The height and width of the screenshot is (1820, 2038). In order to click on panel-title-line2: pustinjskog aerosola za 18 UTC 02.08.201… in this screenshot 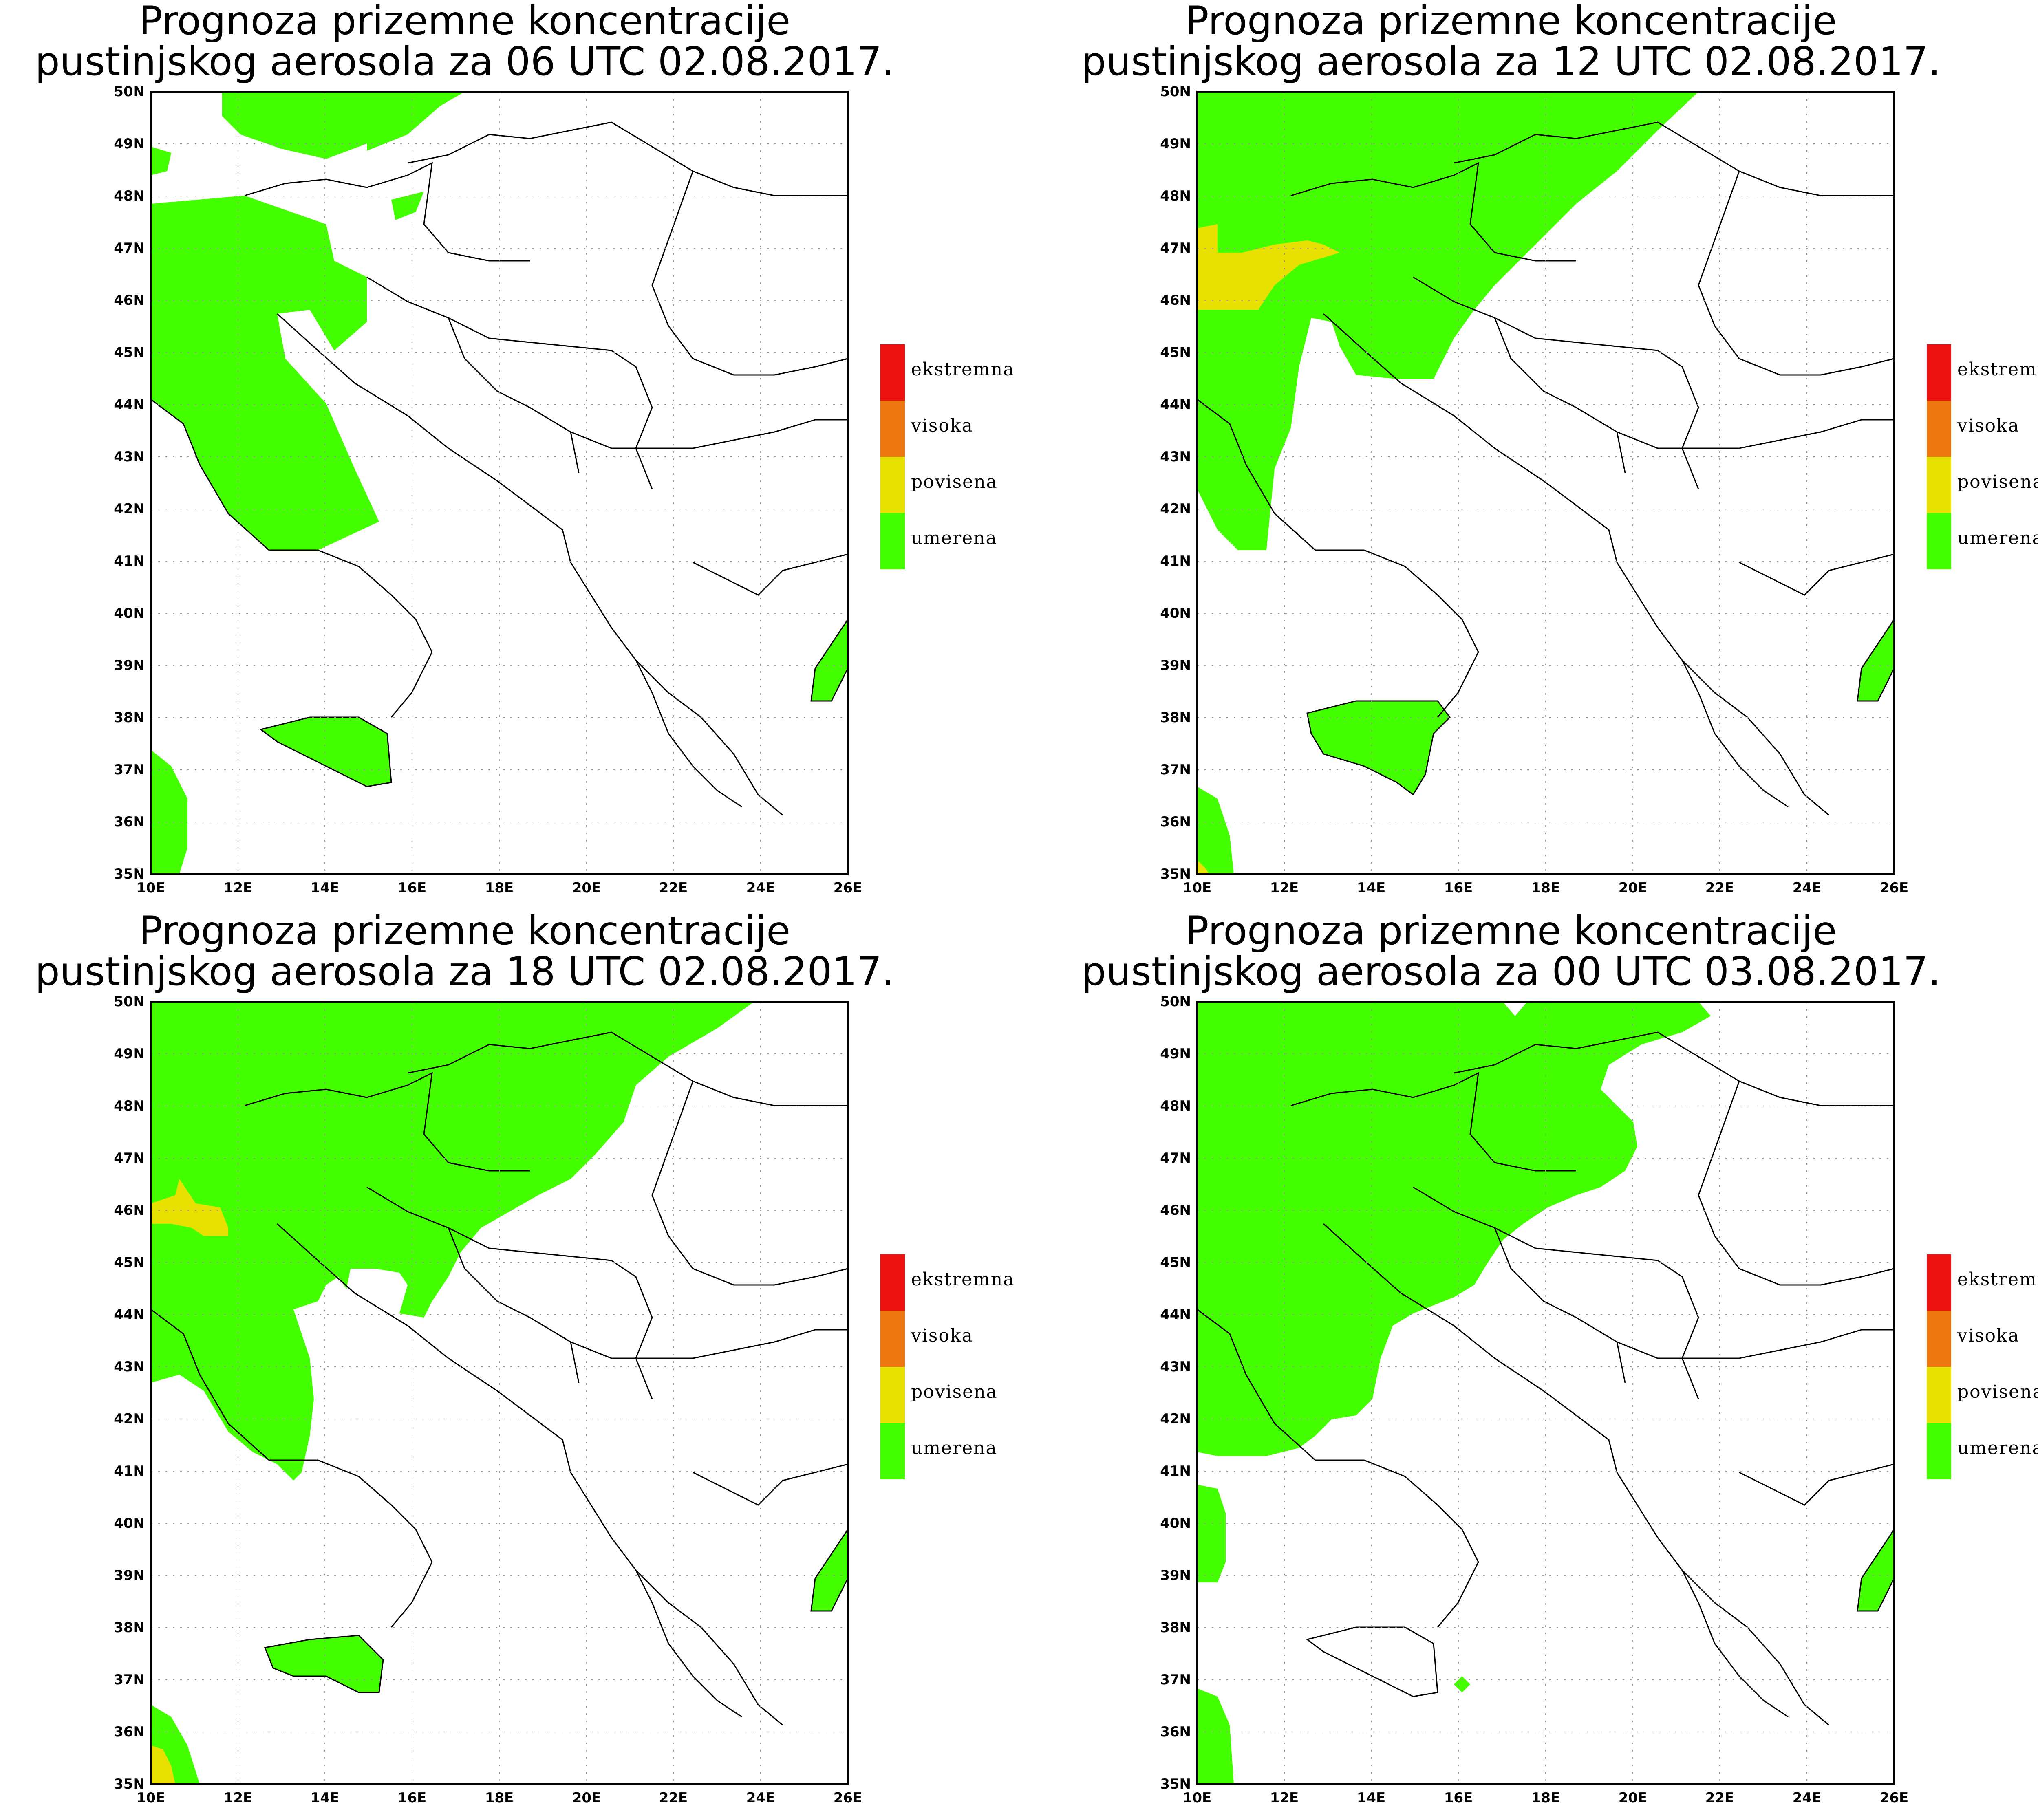, I will do `click(464, 972)`.